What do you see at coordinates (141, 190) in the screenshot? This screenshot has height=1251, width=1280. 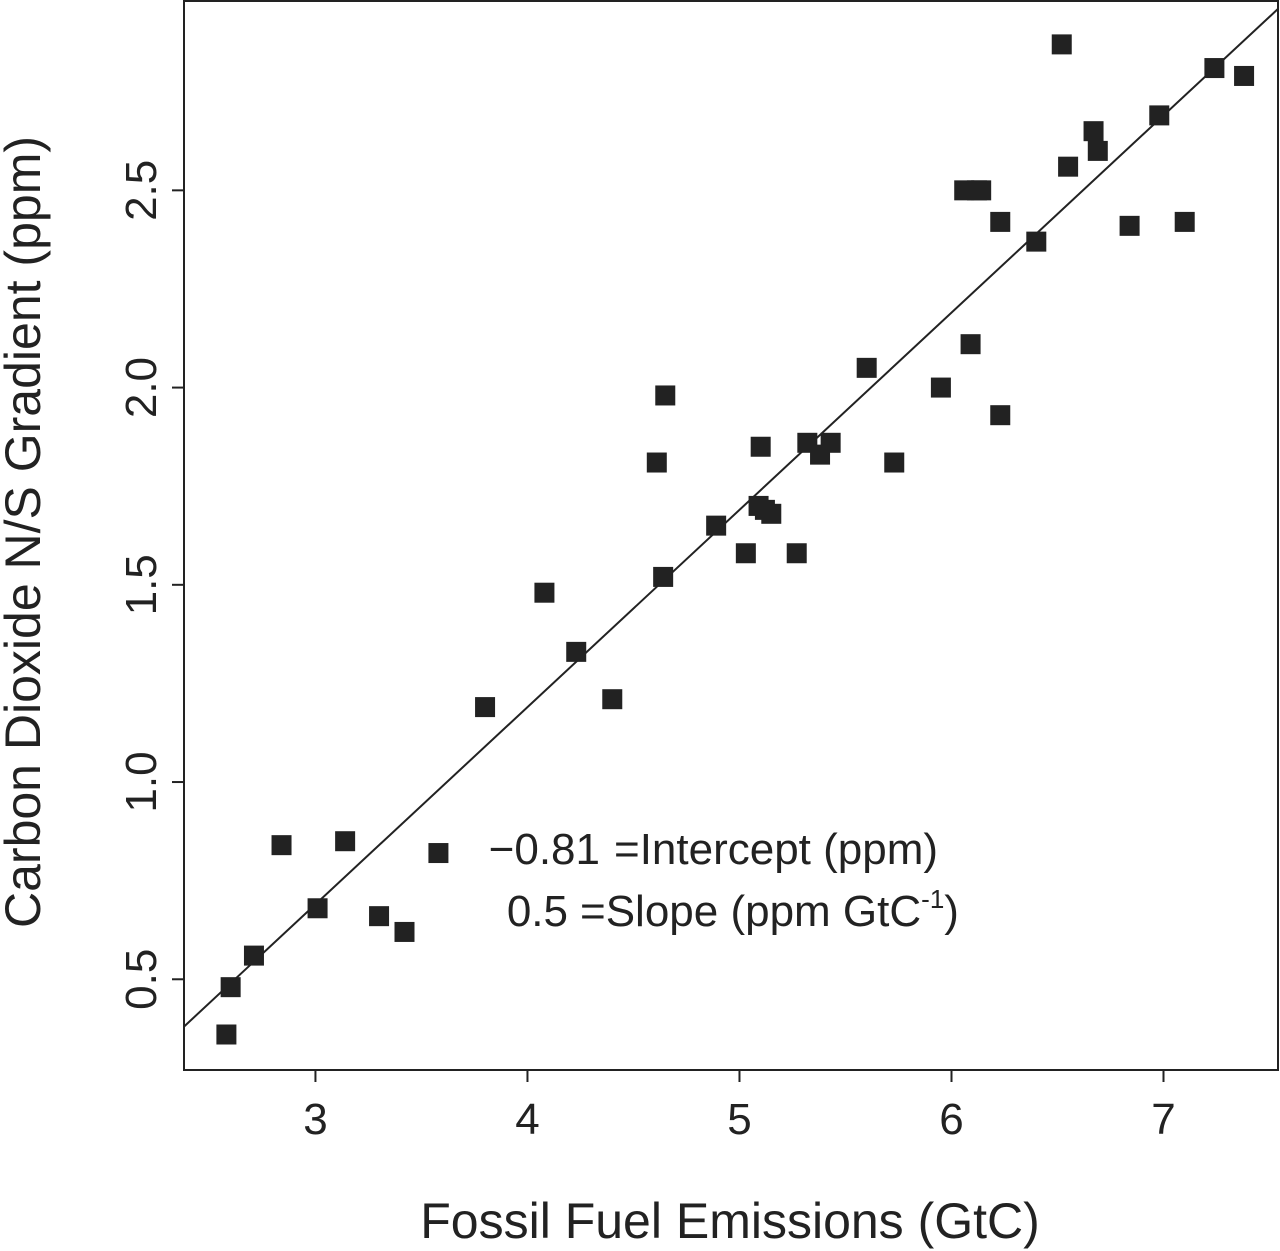 I see `y-tick-label: 2.5` at bounding box center [141, 190].